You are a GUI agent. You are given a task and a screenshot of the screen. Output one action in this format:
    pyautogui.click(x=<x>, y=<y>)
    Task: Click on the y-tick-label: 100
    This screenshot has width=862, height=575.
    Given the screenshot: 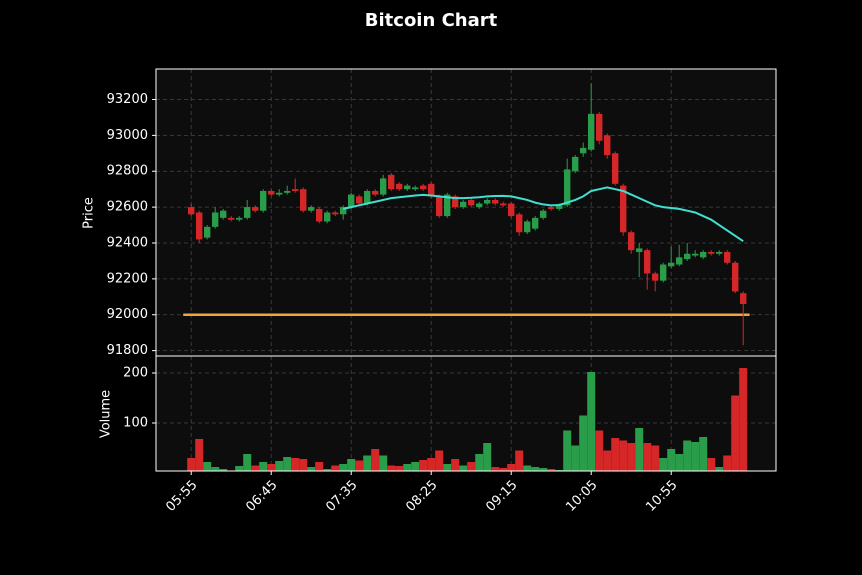 What is the action you would take?
    pyautogui.click(x=135, y=423)
    